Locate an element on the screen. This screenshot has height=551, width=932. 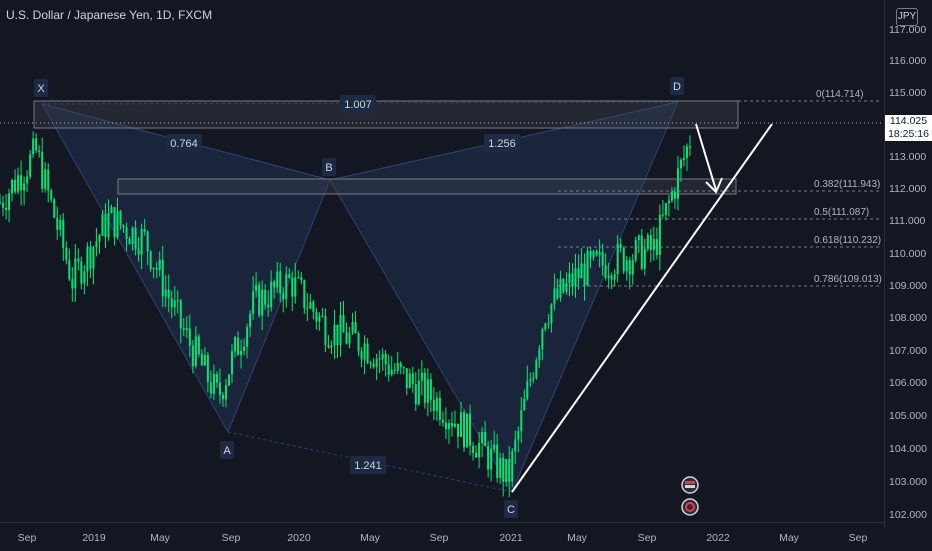
price-tick: 107.000 is located at coordinates (908, 351).